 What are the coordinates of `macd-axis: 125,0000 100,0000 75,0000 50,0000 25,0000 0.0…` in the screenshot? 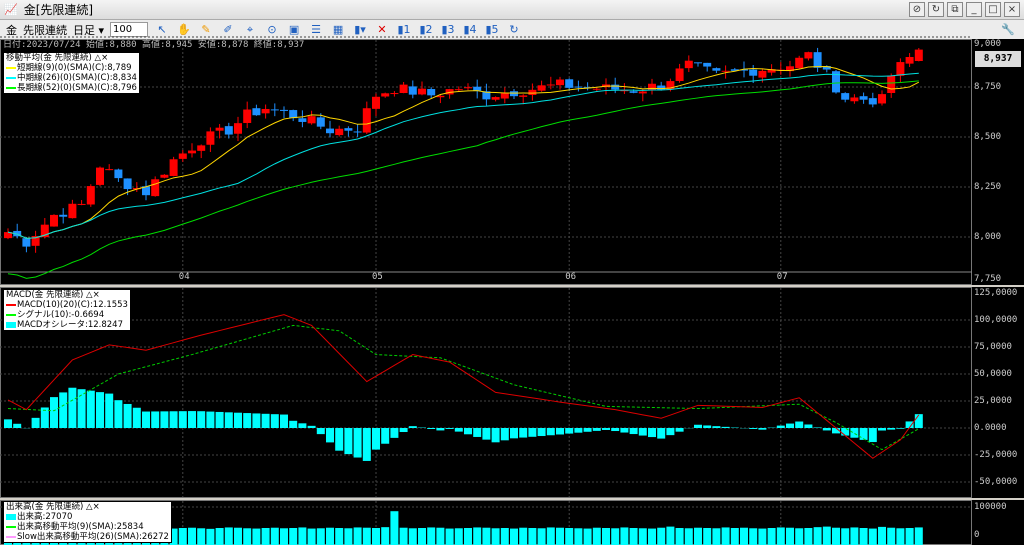 It's located at (998, 392).